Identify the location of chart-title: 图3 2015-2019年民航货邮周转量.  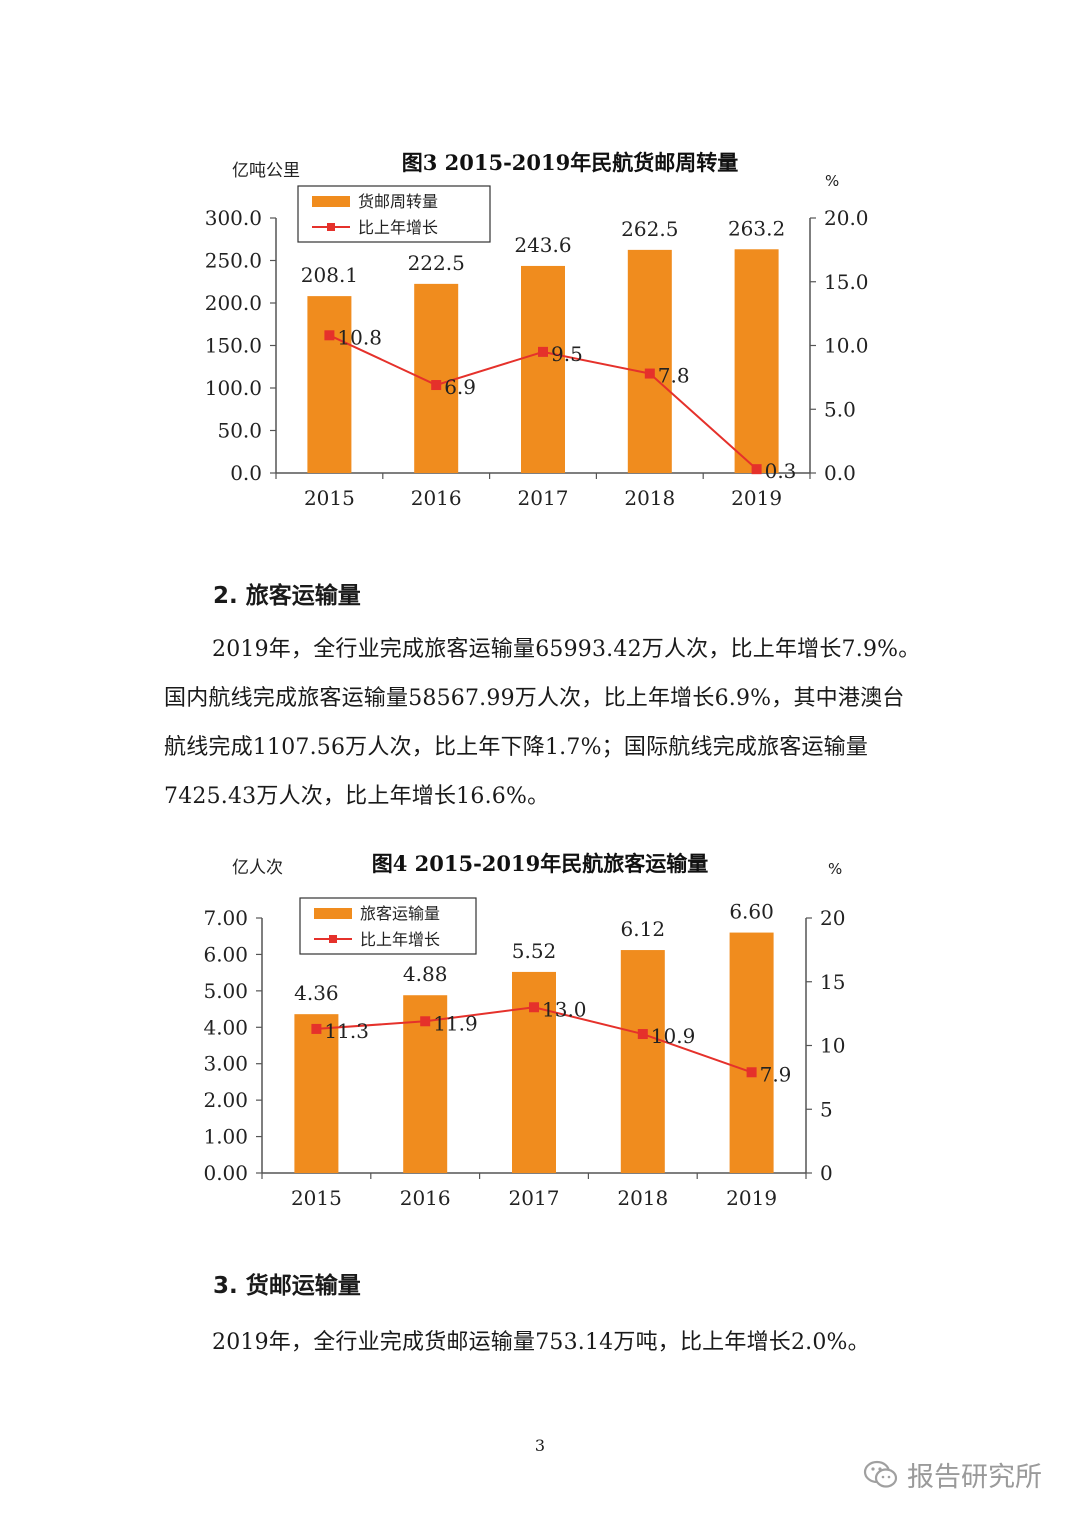
(570, 162).